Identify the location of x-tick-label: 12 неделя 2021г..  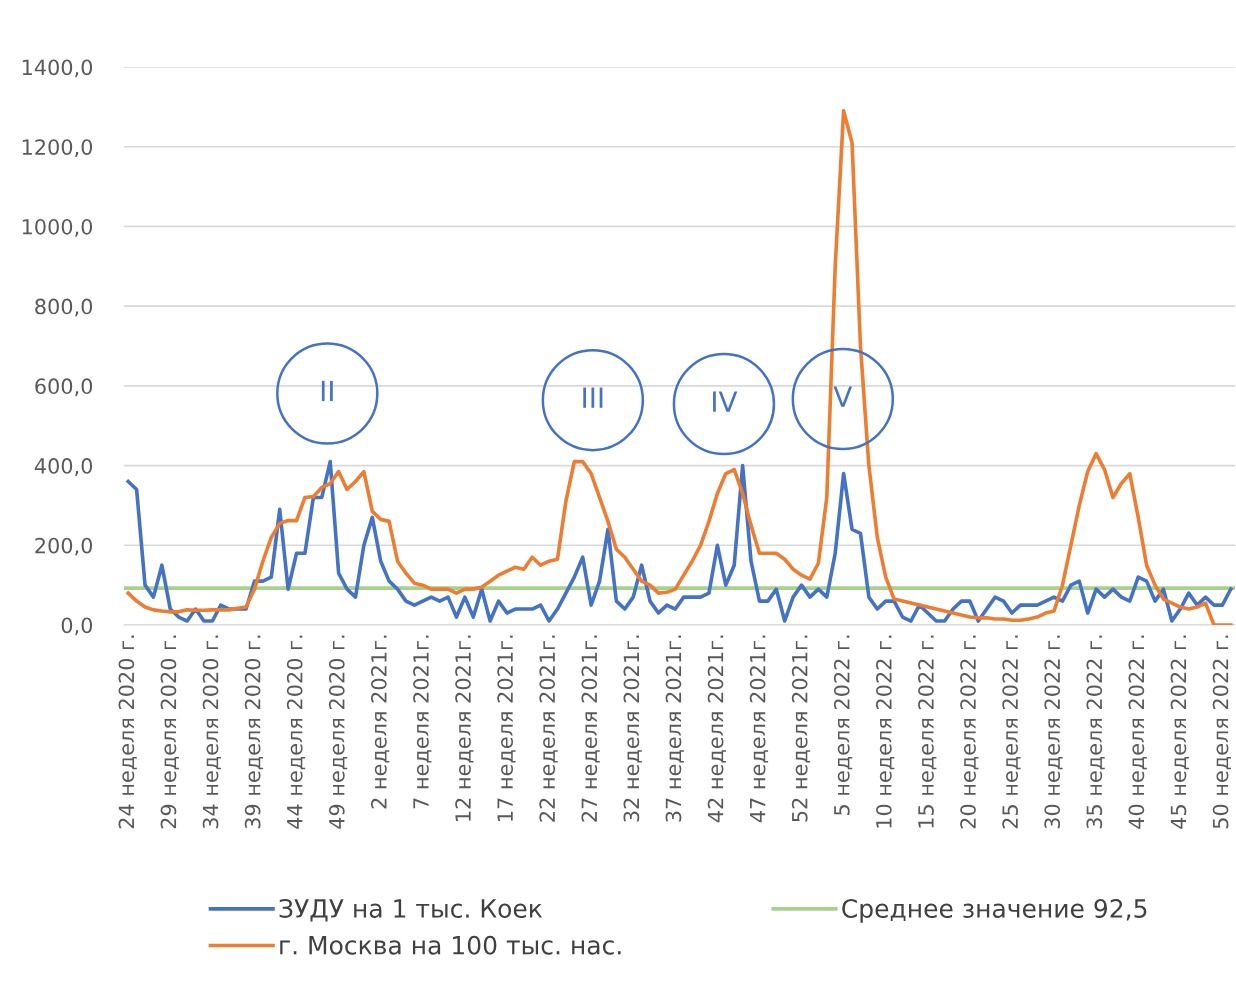
(464, 728).